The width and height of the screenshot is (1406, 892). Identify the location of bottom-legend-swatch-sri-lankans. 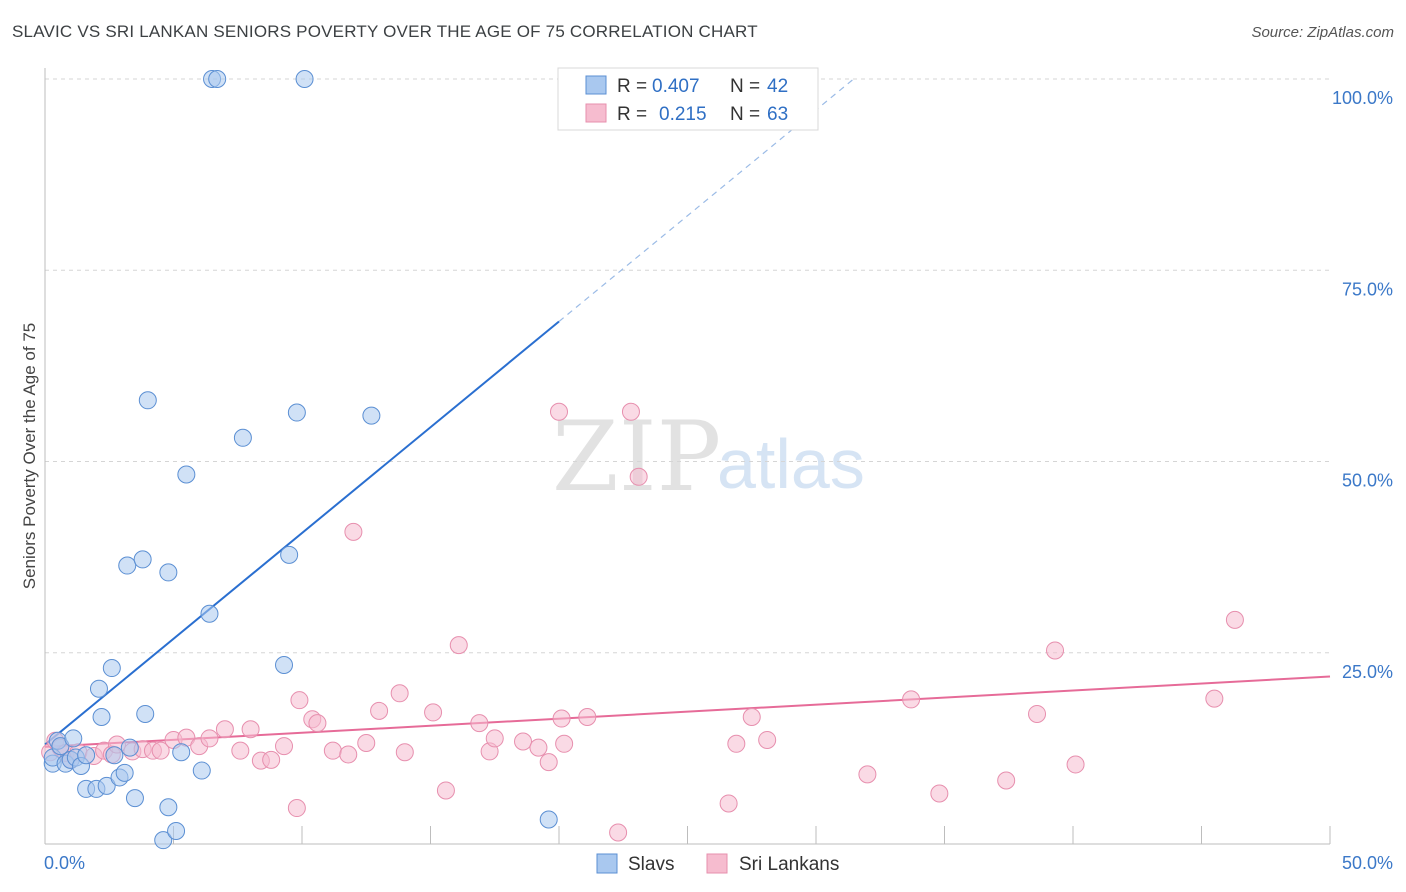
(717, 863).